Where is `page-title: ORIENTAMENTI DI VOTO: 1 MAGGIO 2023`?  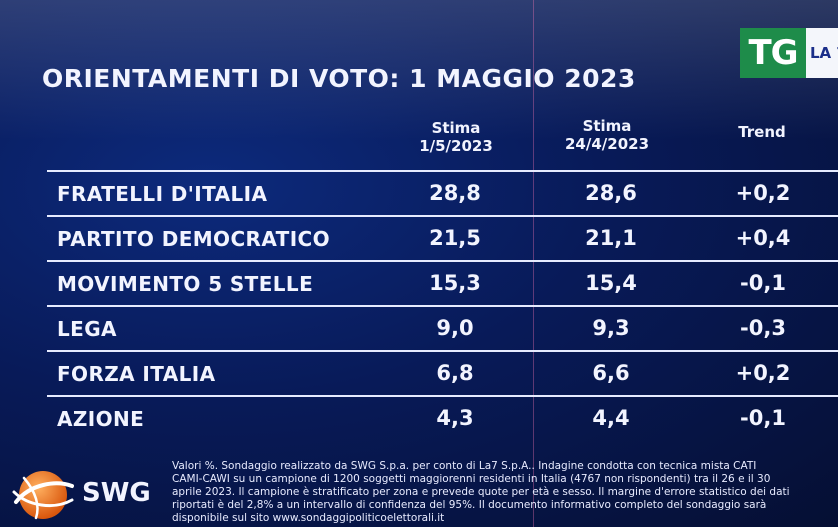
page-title: ORIENTAMENTI DI VOTO: 1 MAGGIO 2023 is located at coordinates (339, 78).